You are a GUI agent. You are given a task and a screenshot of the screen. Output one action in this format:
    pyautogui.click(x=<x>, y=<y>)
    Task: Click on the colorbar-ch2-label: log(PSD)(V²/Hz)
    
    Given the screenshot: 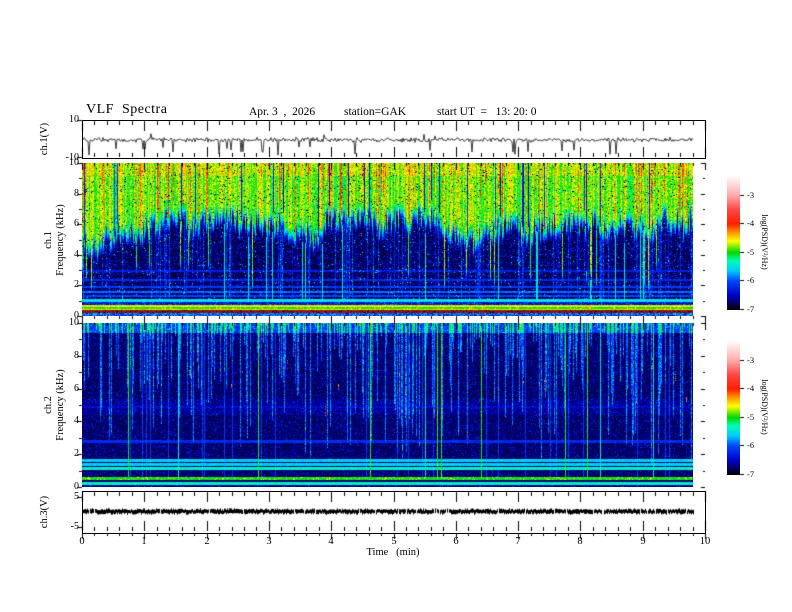 What is the action you would take?
    pyautogui.click(x=764, y=407)
    